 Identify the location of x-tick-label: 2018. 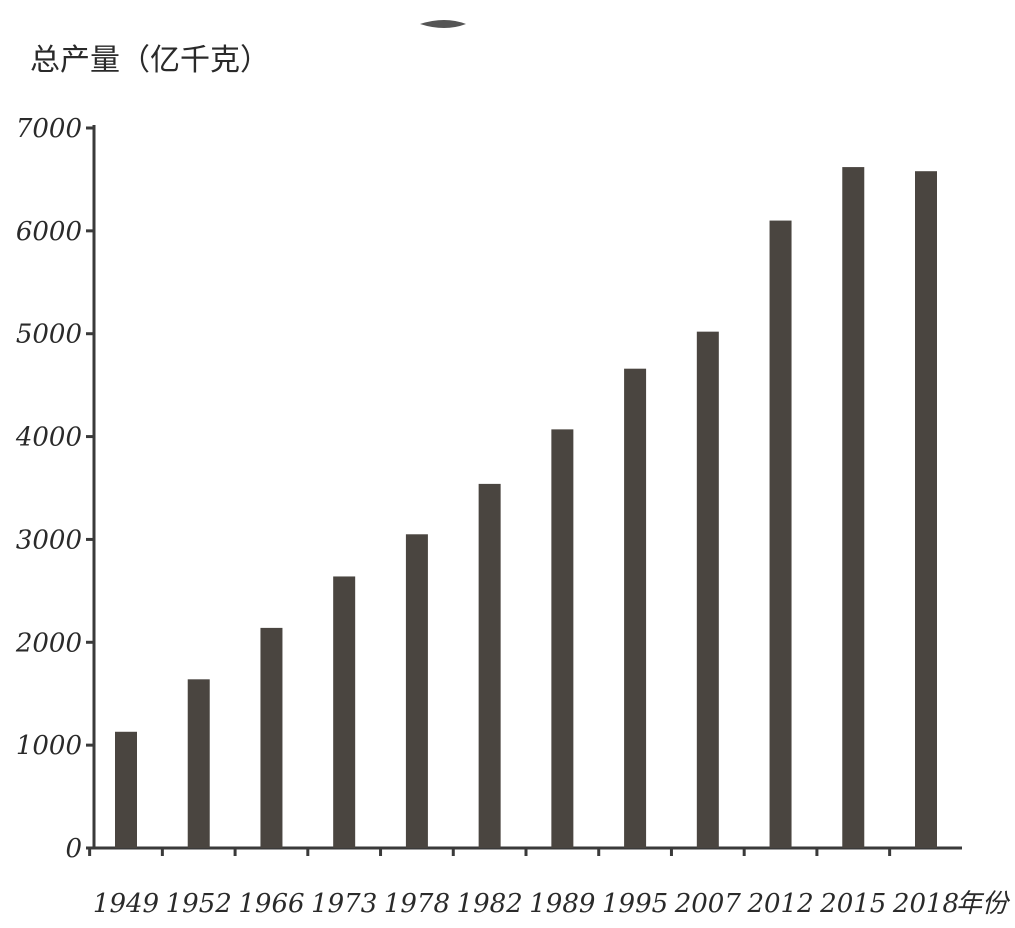
(925, 904).